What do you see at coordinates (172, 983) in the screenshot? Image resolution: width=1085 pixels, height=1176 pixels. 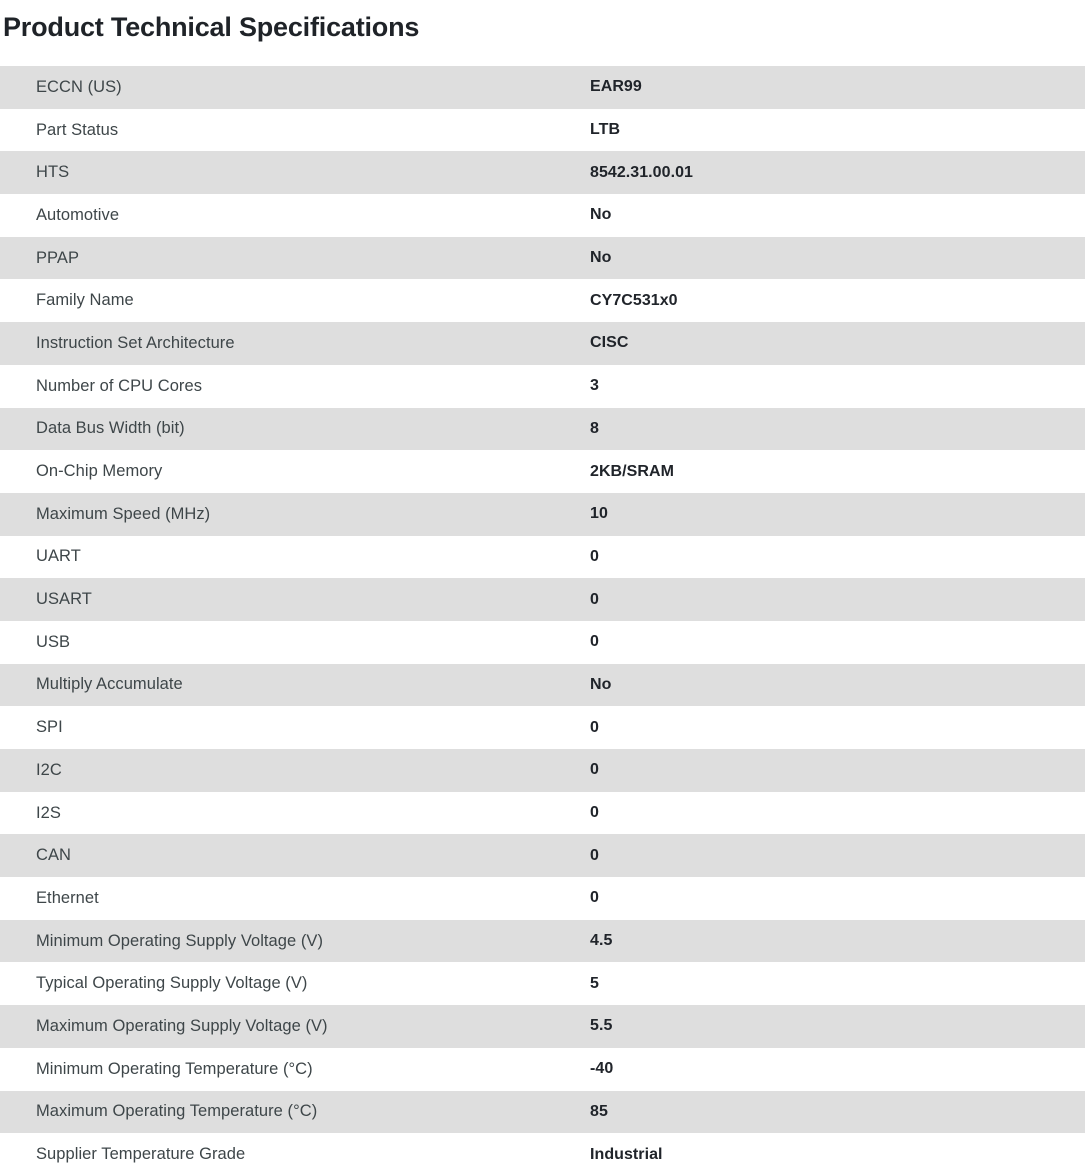 I see `spec-label: Typical Operating Supply Voltage (V)` at bounding box center [172, 983].